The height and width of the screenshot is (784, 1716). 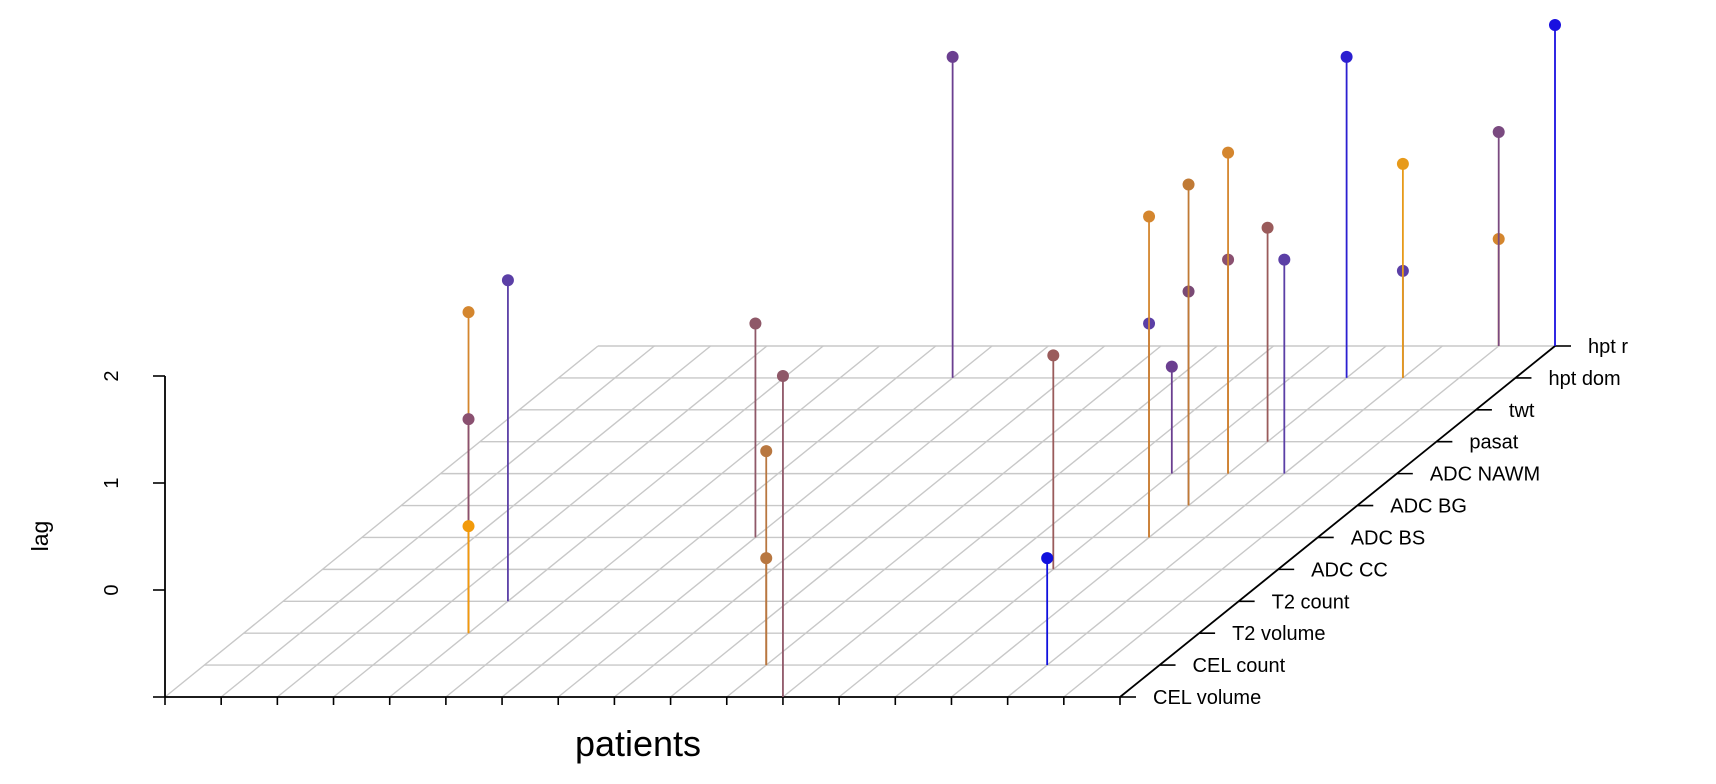 I want to click on category-tick-label: hpt dom, so click(x=1584, y=379).